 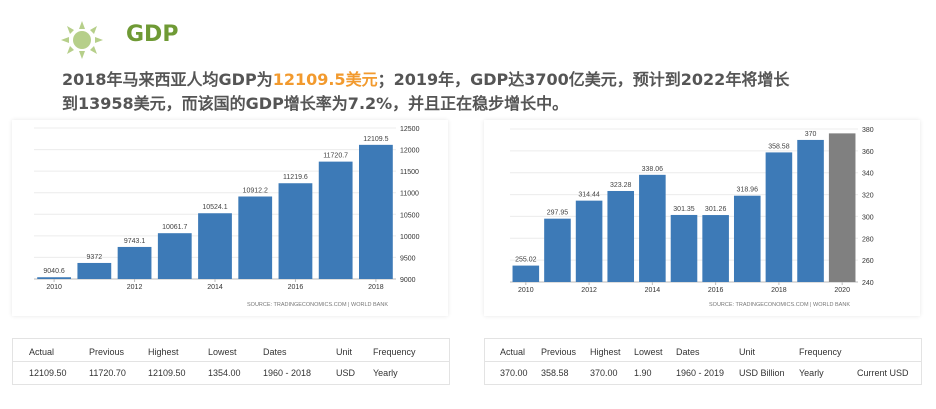 I want to click on y-tick-label: 12500, so click(x=410, y=129).